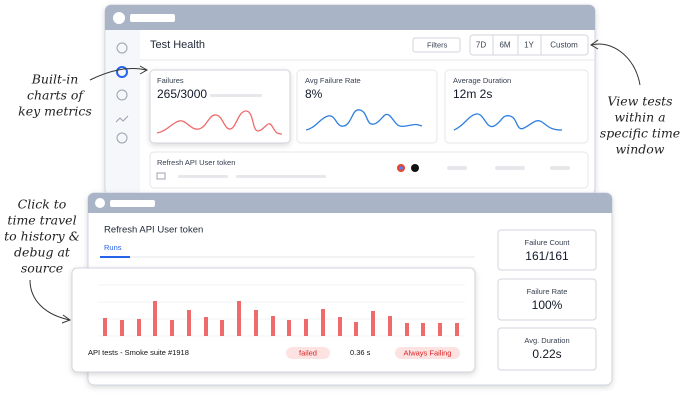 This screenshot has height=405, width=700. Describe the element at coordinates (639, 117) in the screenshot. I see `annotation: within a` at that location.